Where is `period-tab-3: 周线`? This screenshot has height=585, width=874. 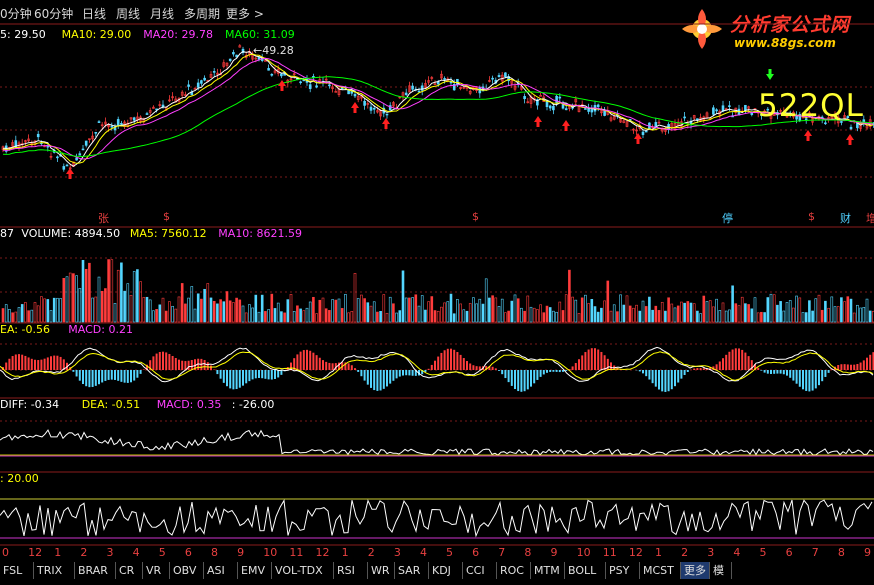
period-tab-3: 周线 is located at coordinates (128, 14).